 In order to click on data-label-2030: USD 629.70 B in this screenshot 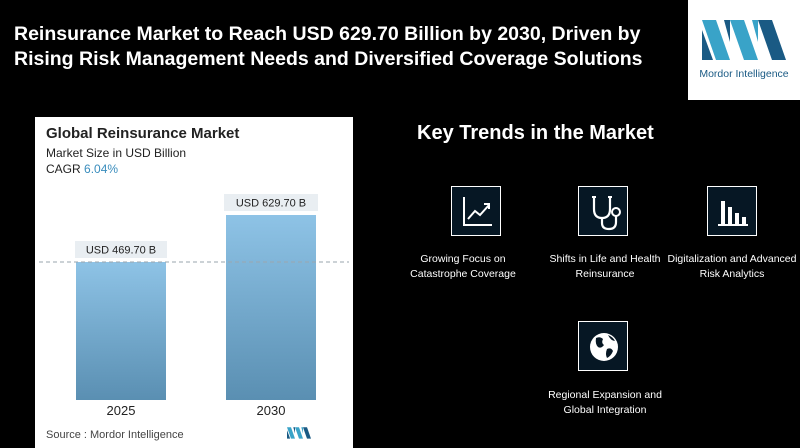, I will do `click(271, 202)`.